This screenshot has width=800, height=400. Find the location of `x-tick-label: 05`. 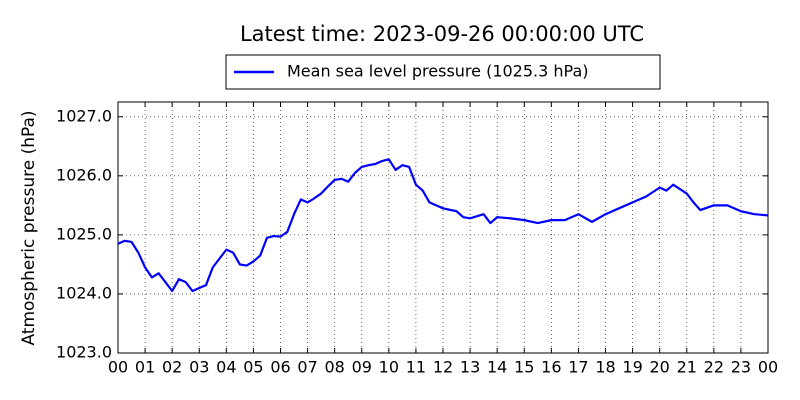

x-tick-label: 05 is located at coordinates (253, 367).